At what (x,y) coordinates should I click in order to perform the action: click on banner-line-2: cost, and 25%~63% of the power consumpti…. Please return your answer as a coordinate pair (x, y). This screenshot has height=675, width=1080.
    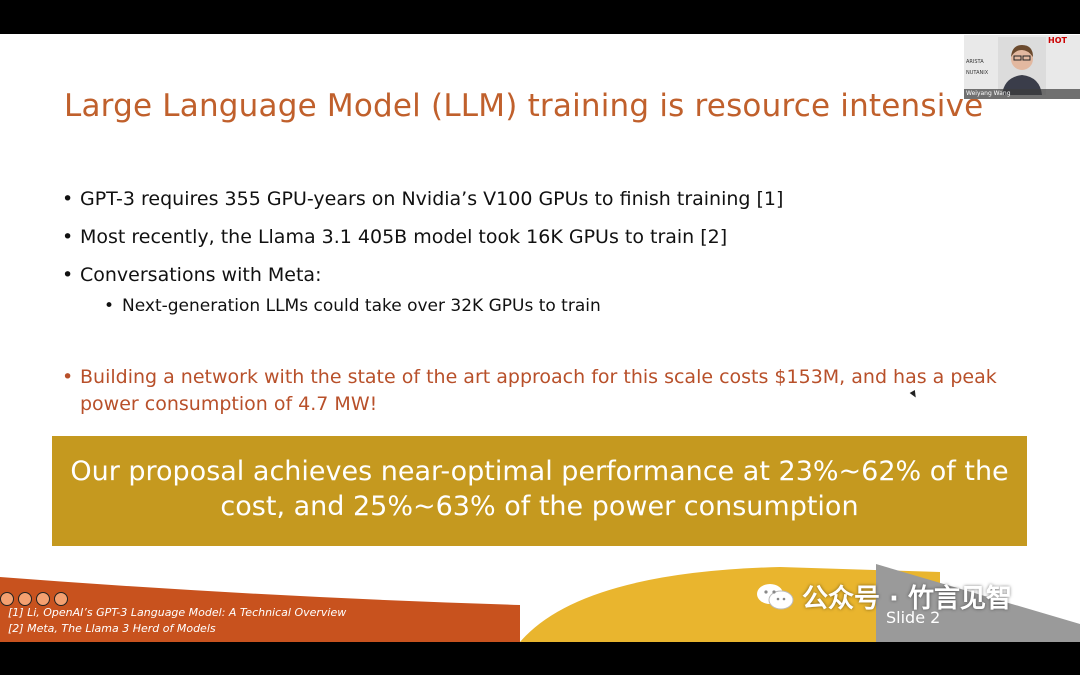
    Looking at the image, I should click on (539, 506).